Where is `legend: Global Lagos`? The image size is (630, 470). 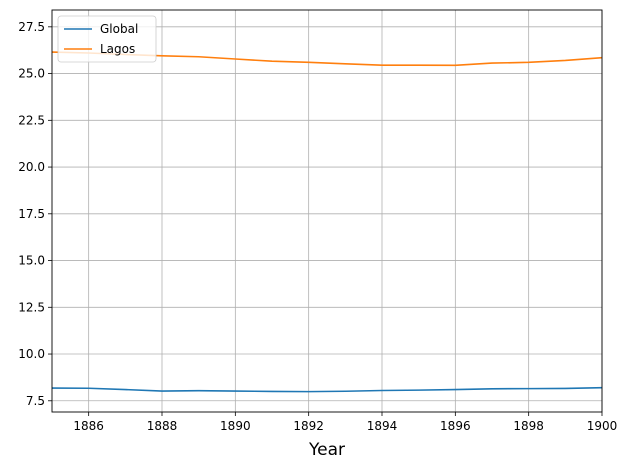 legend: Global Lagos is located at coordinates (107, 39).